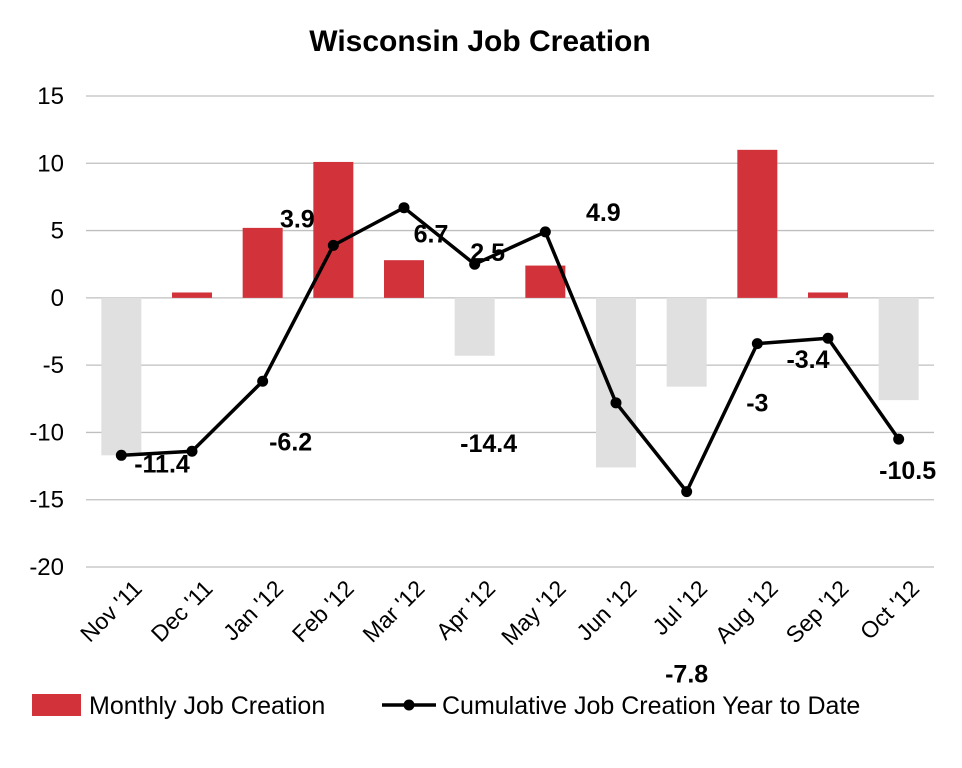  What do you see at coordinates (46, 432) in the screenshot?
I see `y-tick-label: -10` at bounding box center [46, 432].